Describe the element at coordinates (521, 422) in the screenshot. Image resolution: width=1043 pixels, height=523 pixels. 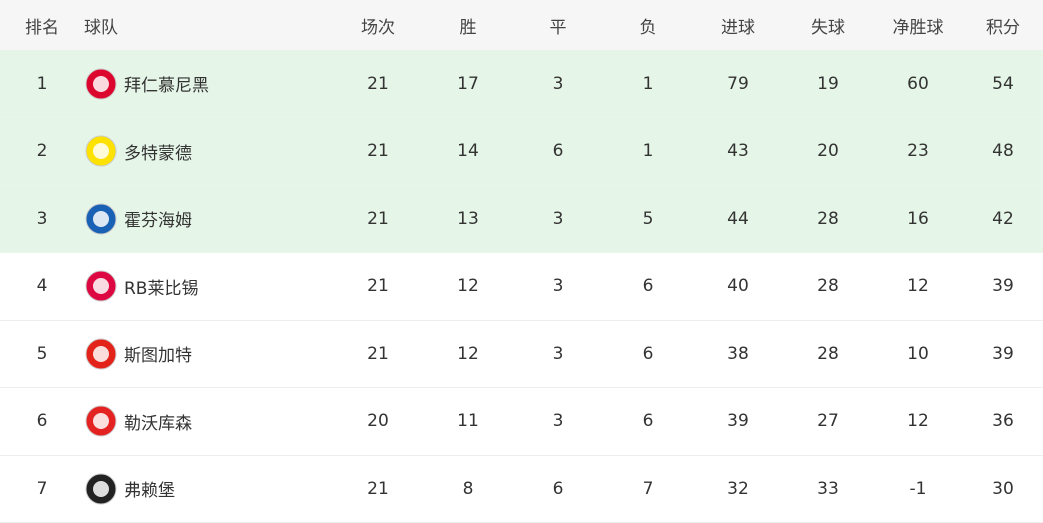
I see `table-row: 6 勒沃库森 20 11 3 6 39 27 12 36` at that location.